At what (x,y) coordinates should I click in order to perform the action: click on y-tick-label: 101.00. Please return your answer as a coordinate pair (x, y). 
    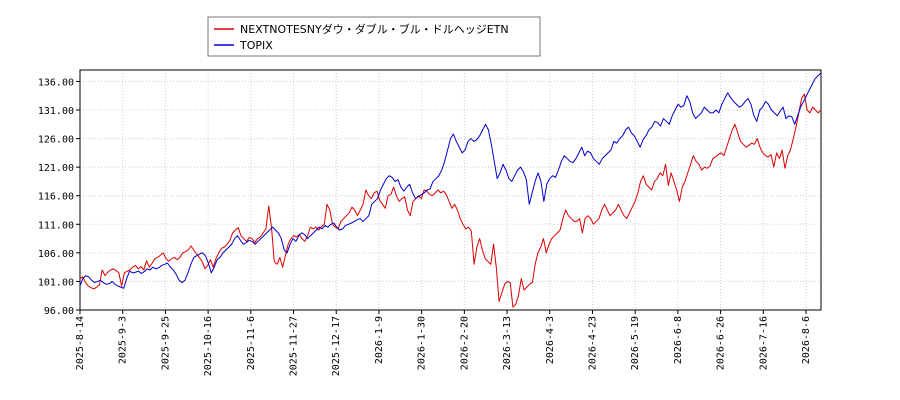
    Looking at the image, I should click on (56, 282).